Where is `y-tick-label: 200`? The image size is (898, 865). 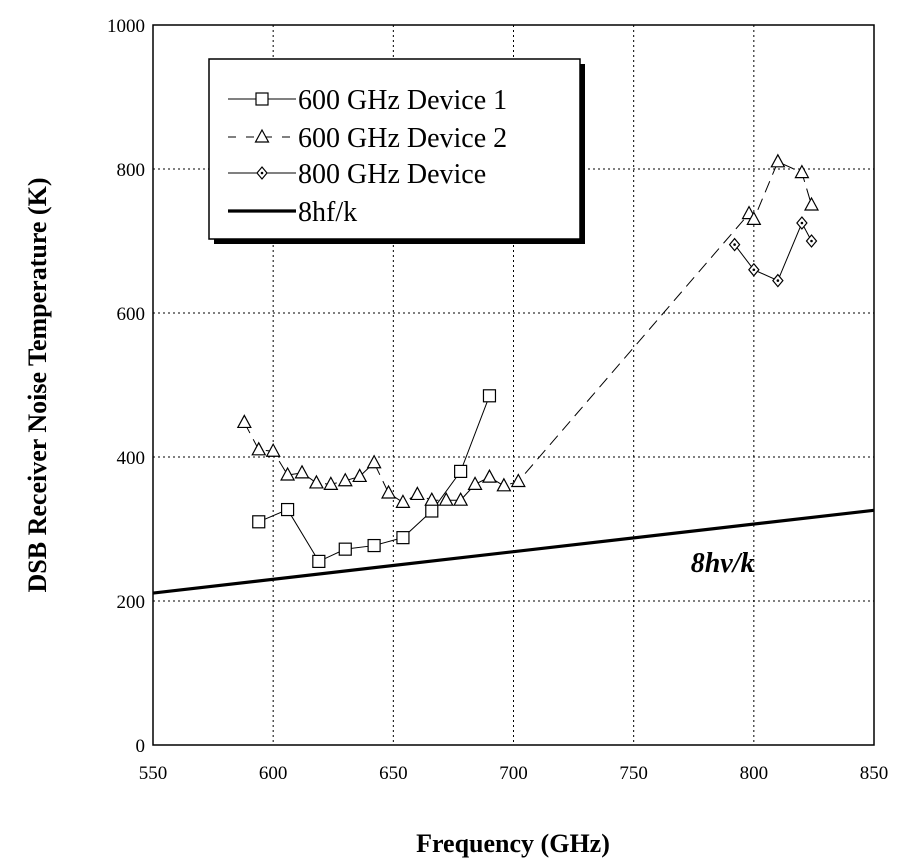 y-tick-label: 200 is located at coordinates (131, 602).